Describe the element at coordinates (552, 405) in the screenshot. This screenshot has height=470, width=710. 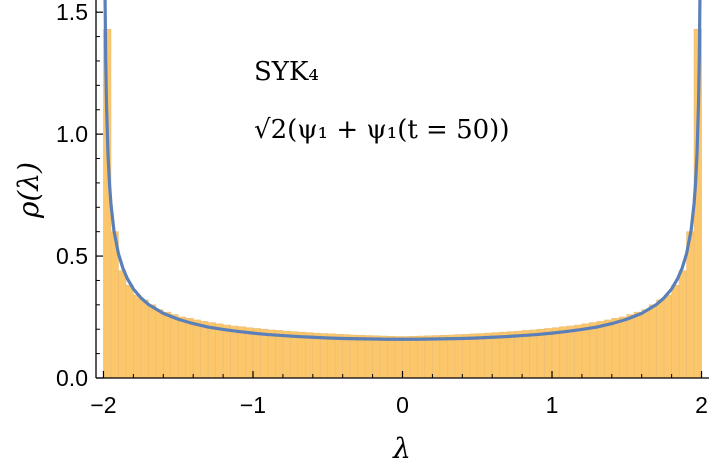
I see `x-tick-label: 1` at that location.